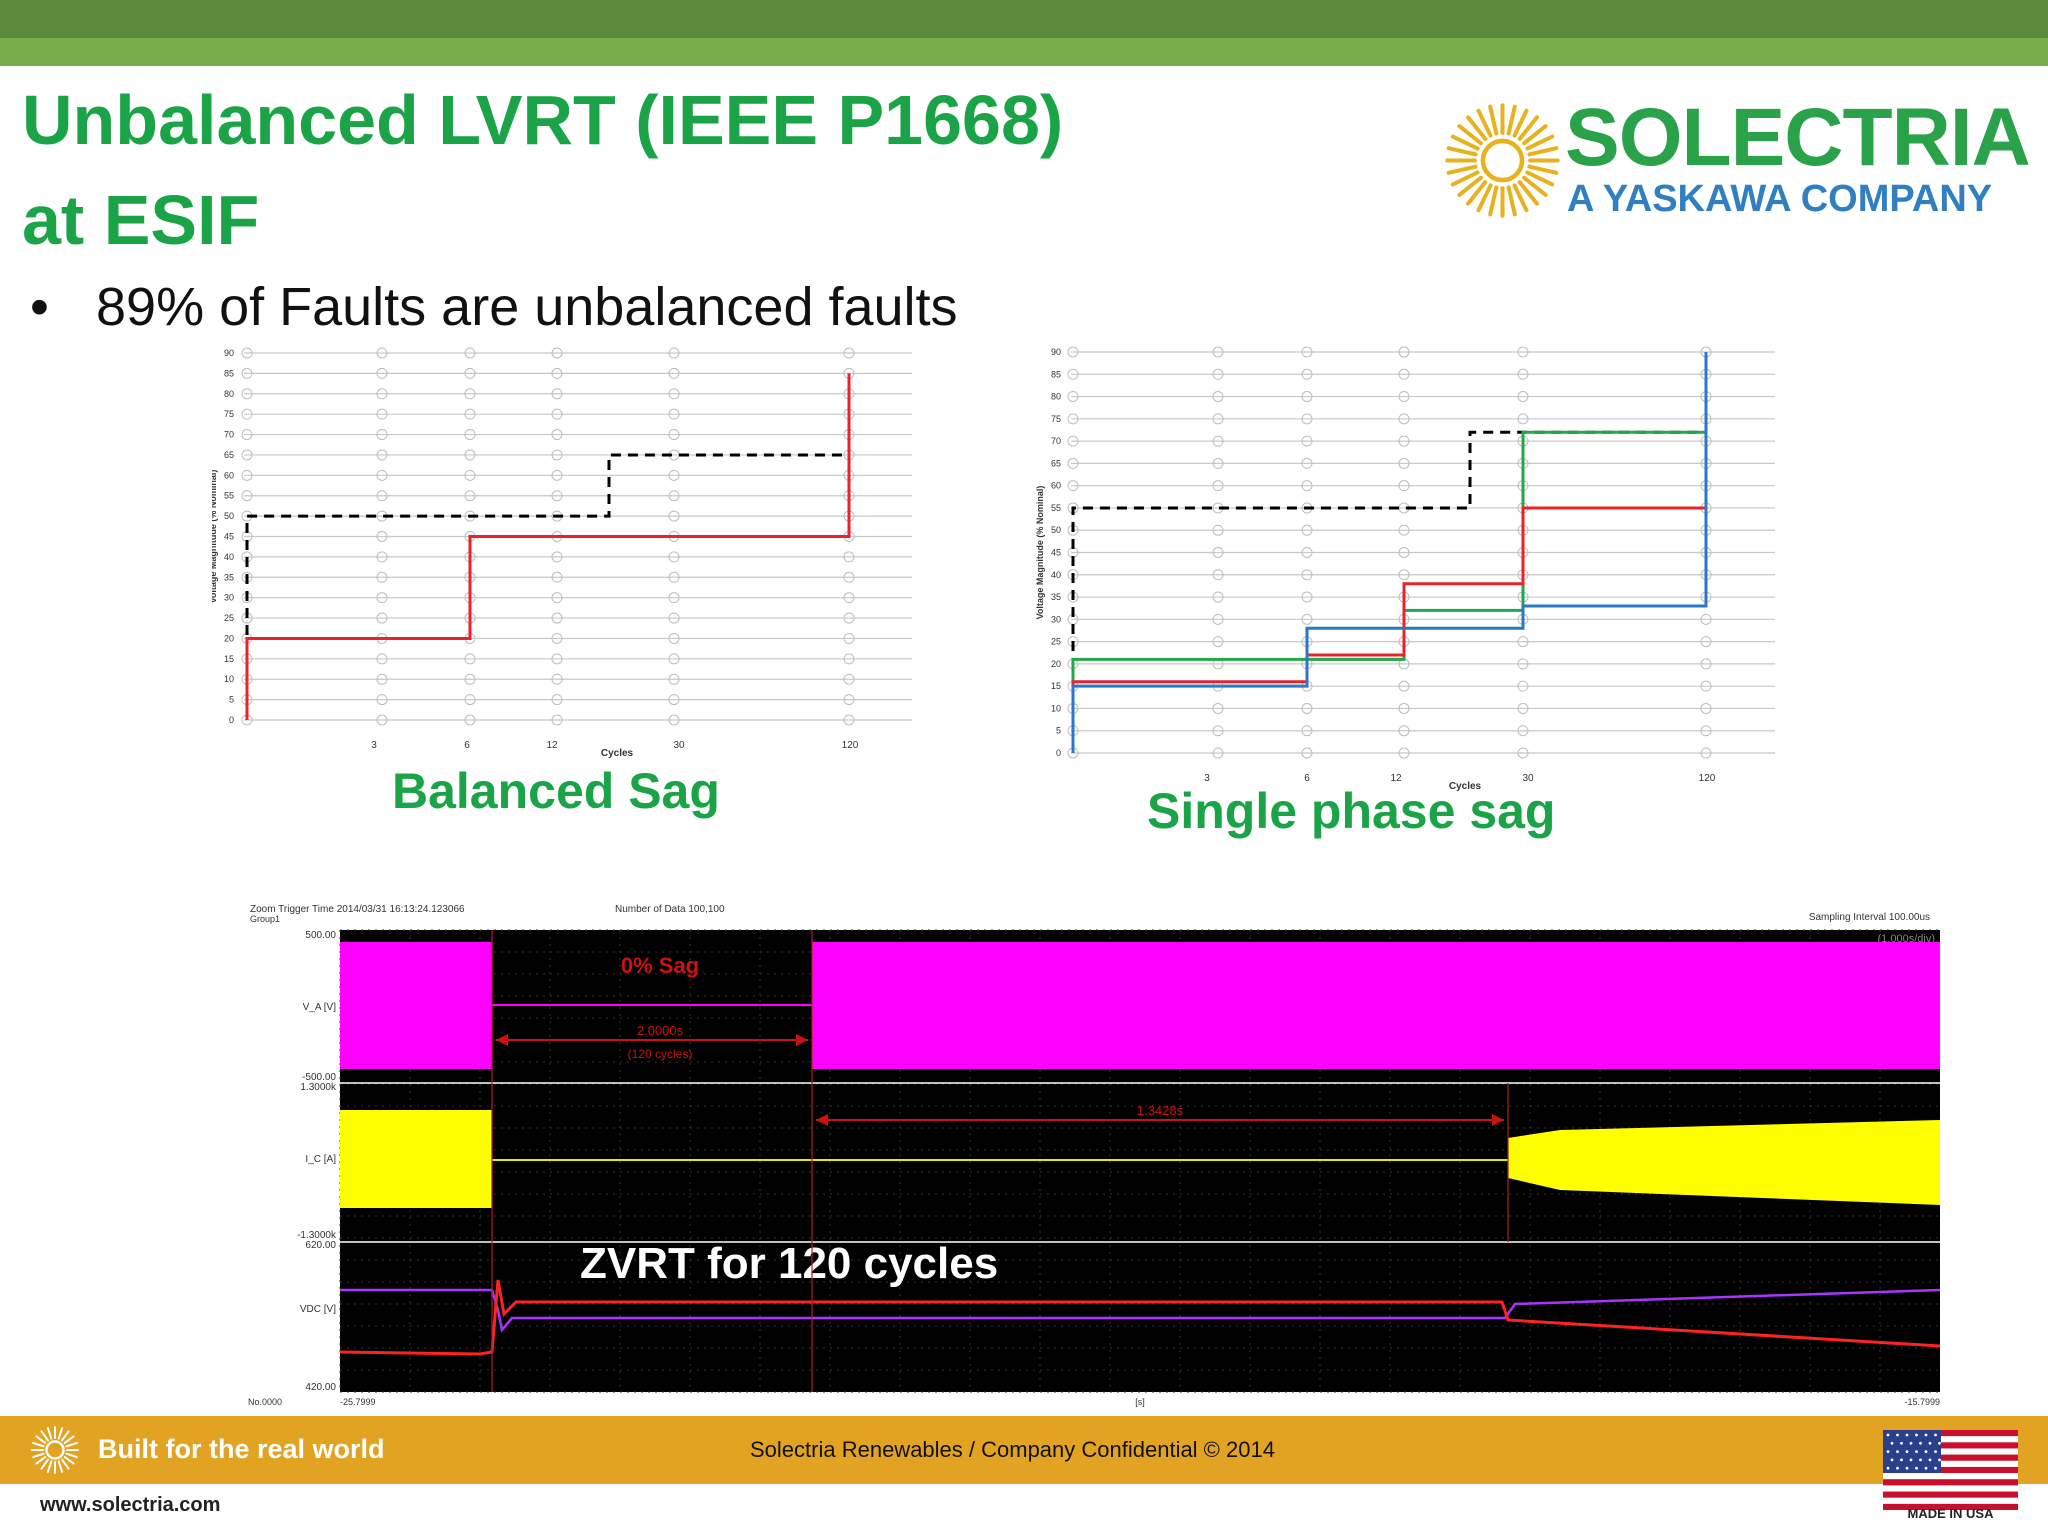  What do you see at coordinates (318, 1087) in the screenshot?
I see `ch2-top-value: 1.3000k` at bounding box center [318, 1087].